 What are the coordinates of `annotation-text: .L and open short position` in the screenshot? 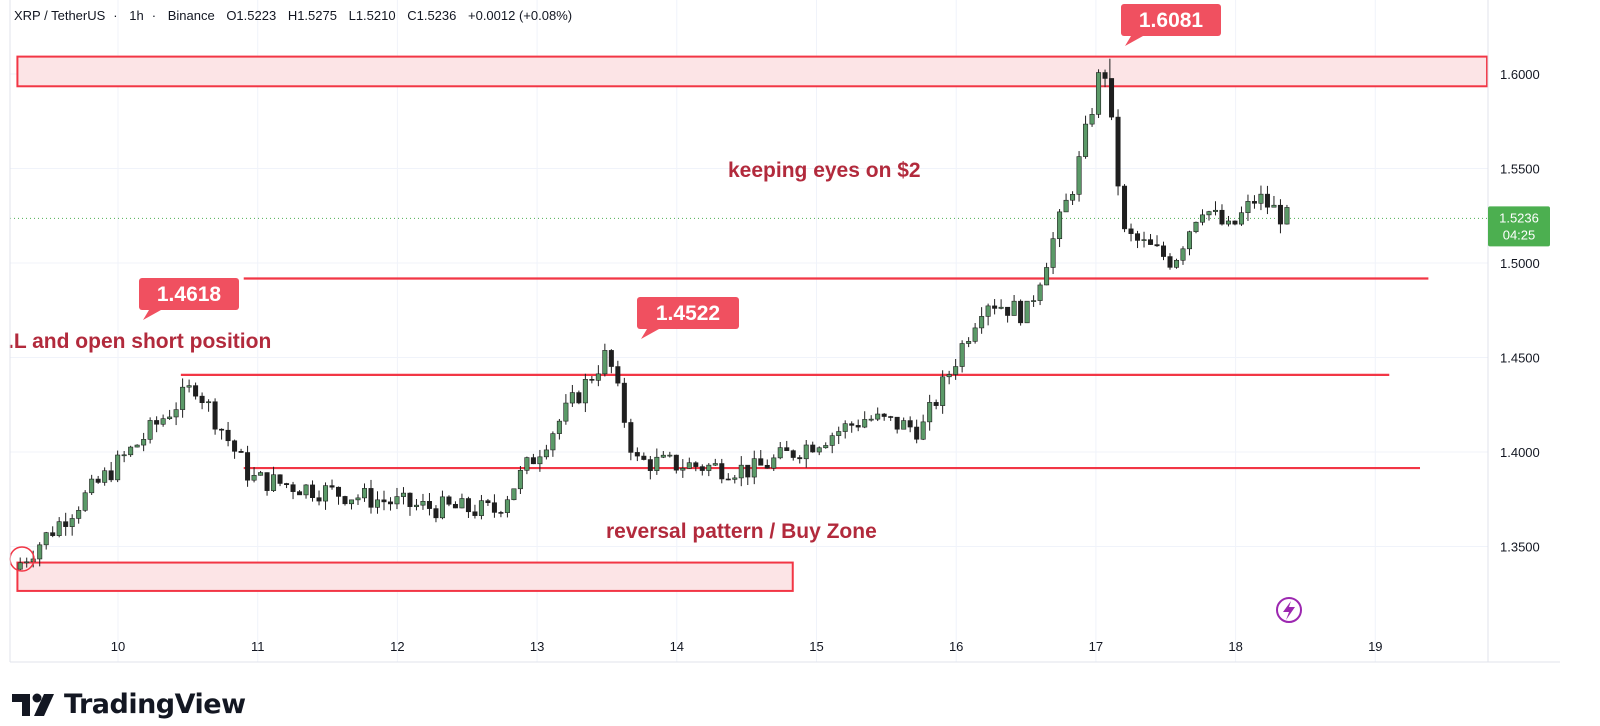 It's located at (139, 341).